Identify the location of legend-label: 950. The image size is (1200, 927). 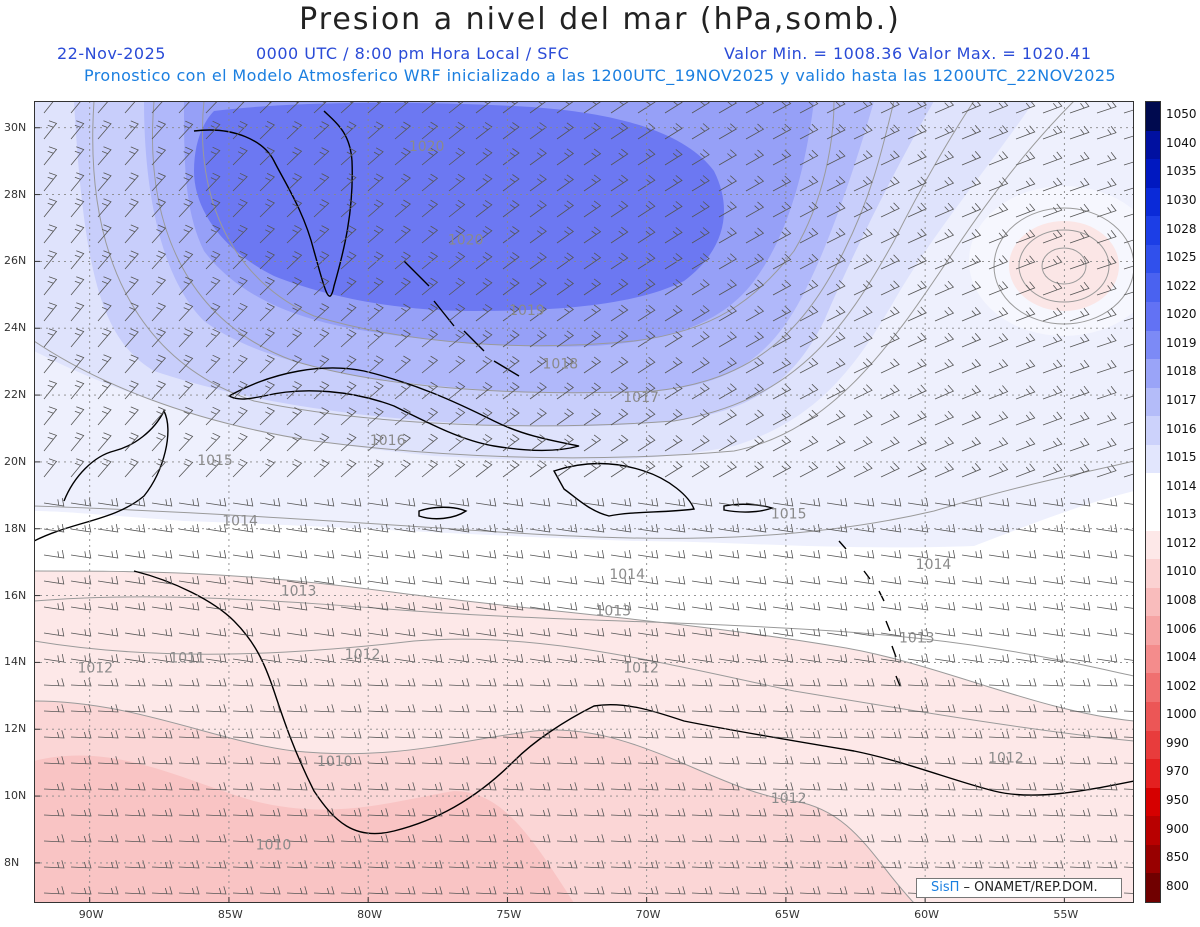
(1177, 800).